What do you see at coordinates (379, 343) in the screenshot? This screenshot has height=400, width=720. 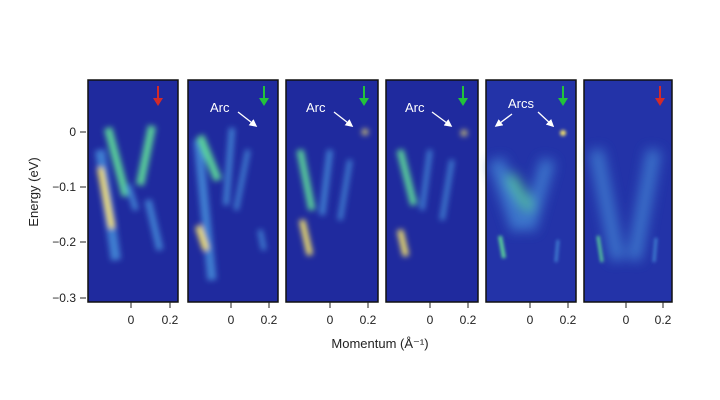 I see `x-axis-label: Momentum (Å⁻¹)` at bounding box center [379, 343].